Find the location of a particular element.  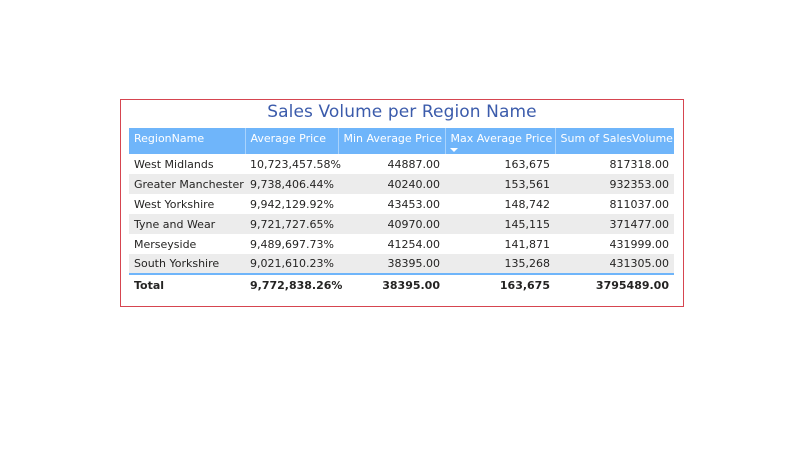

cell-min-average-price: 40970.00 is located at coordinates (391, 224).